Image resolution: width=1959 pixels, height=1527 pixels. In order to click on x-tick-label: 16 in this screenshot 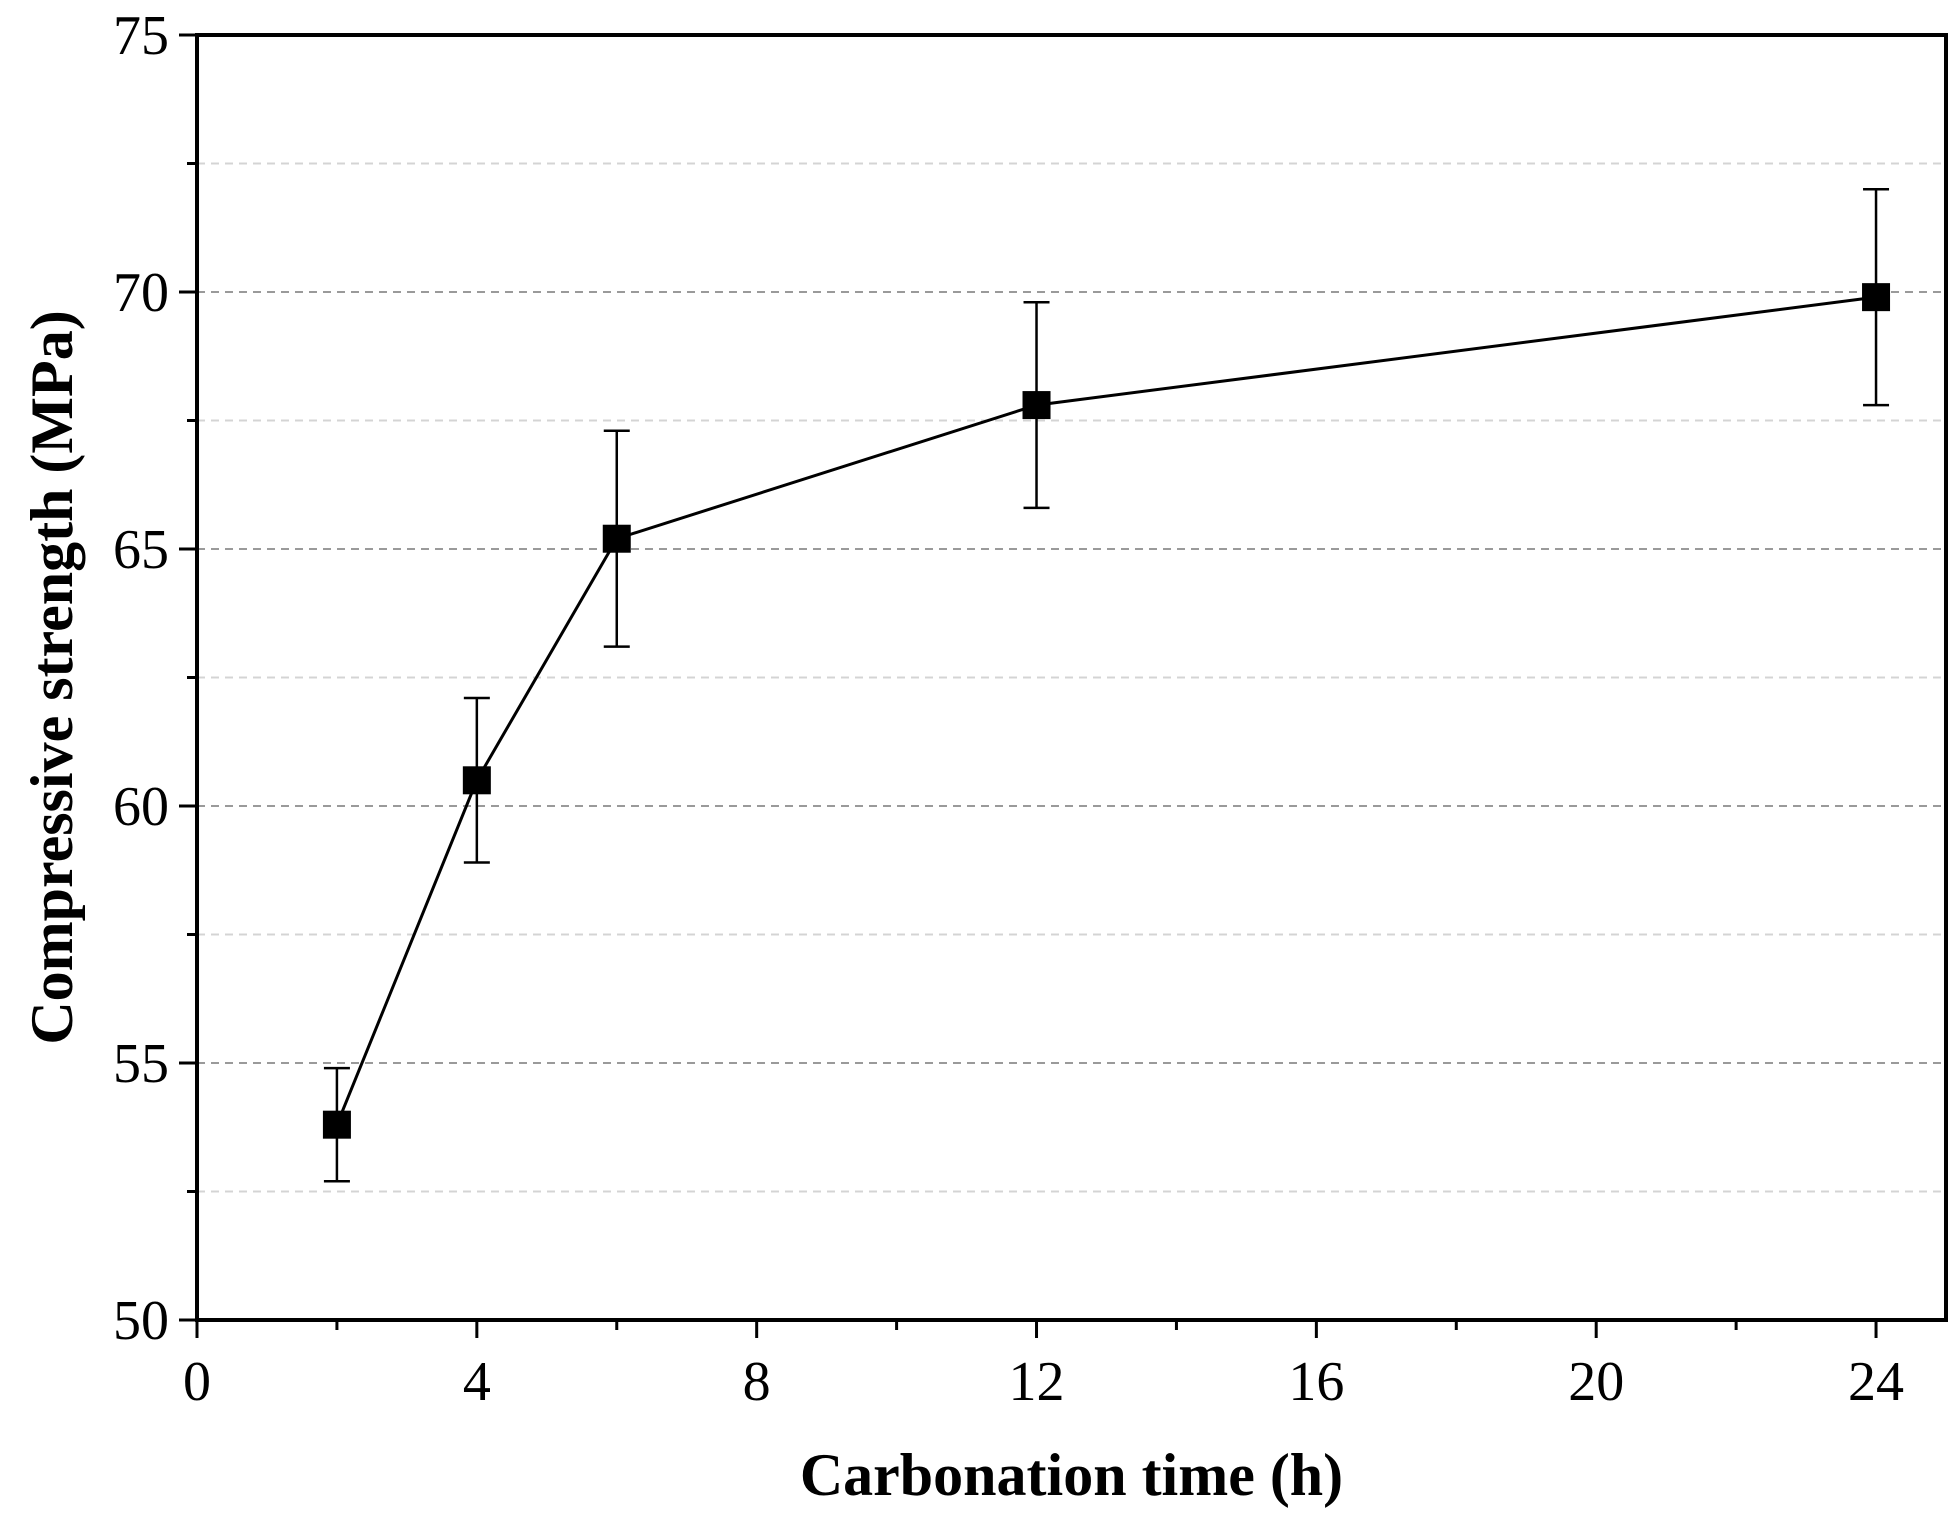, I will do `click(1316, 1382)`.